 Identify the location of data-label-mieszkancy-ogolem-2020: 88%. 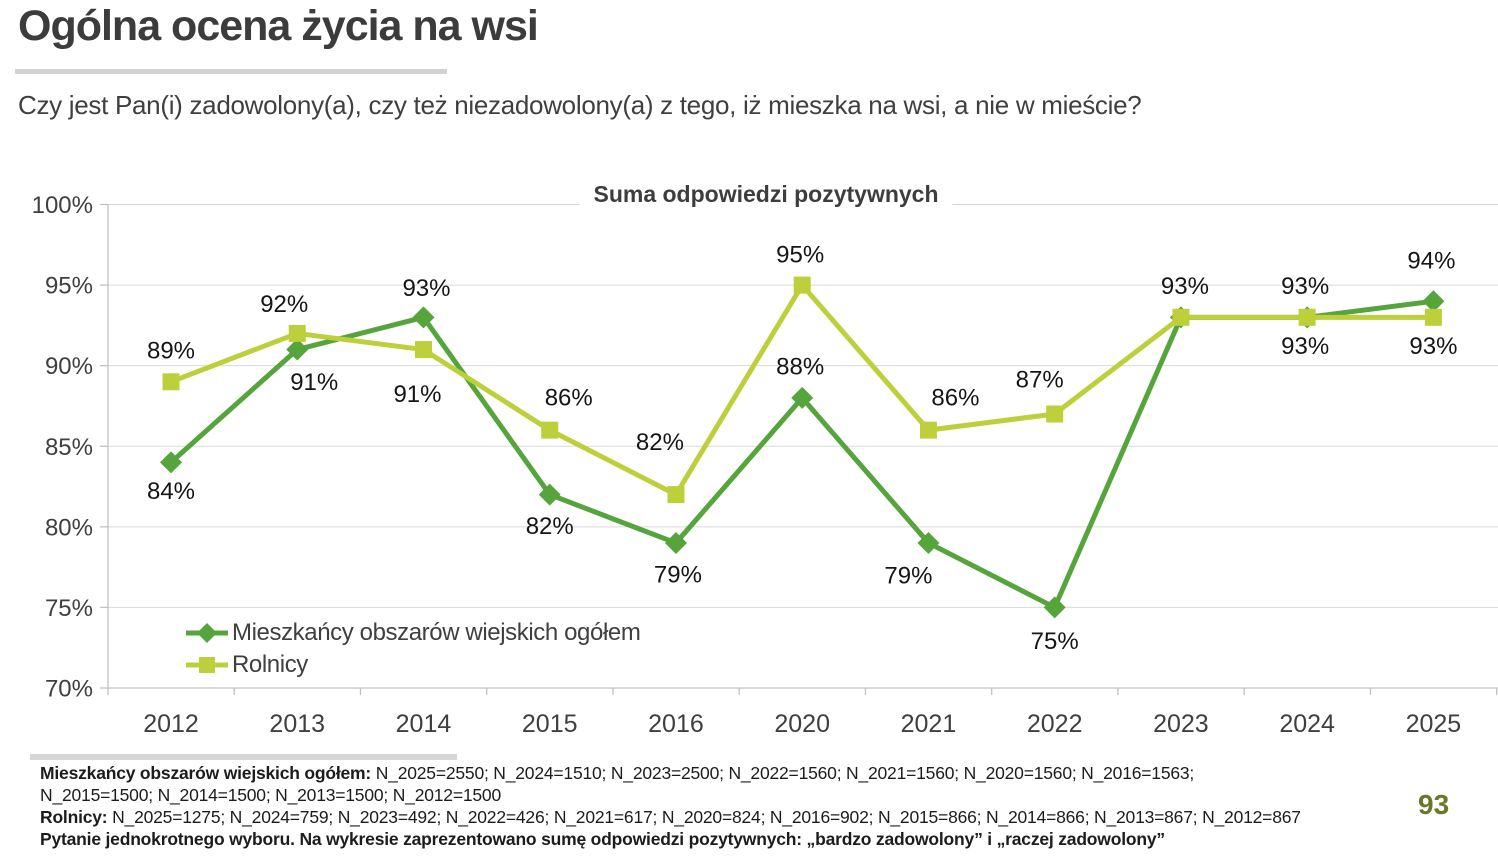
(800, 366).